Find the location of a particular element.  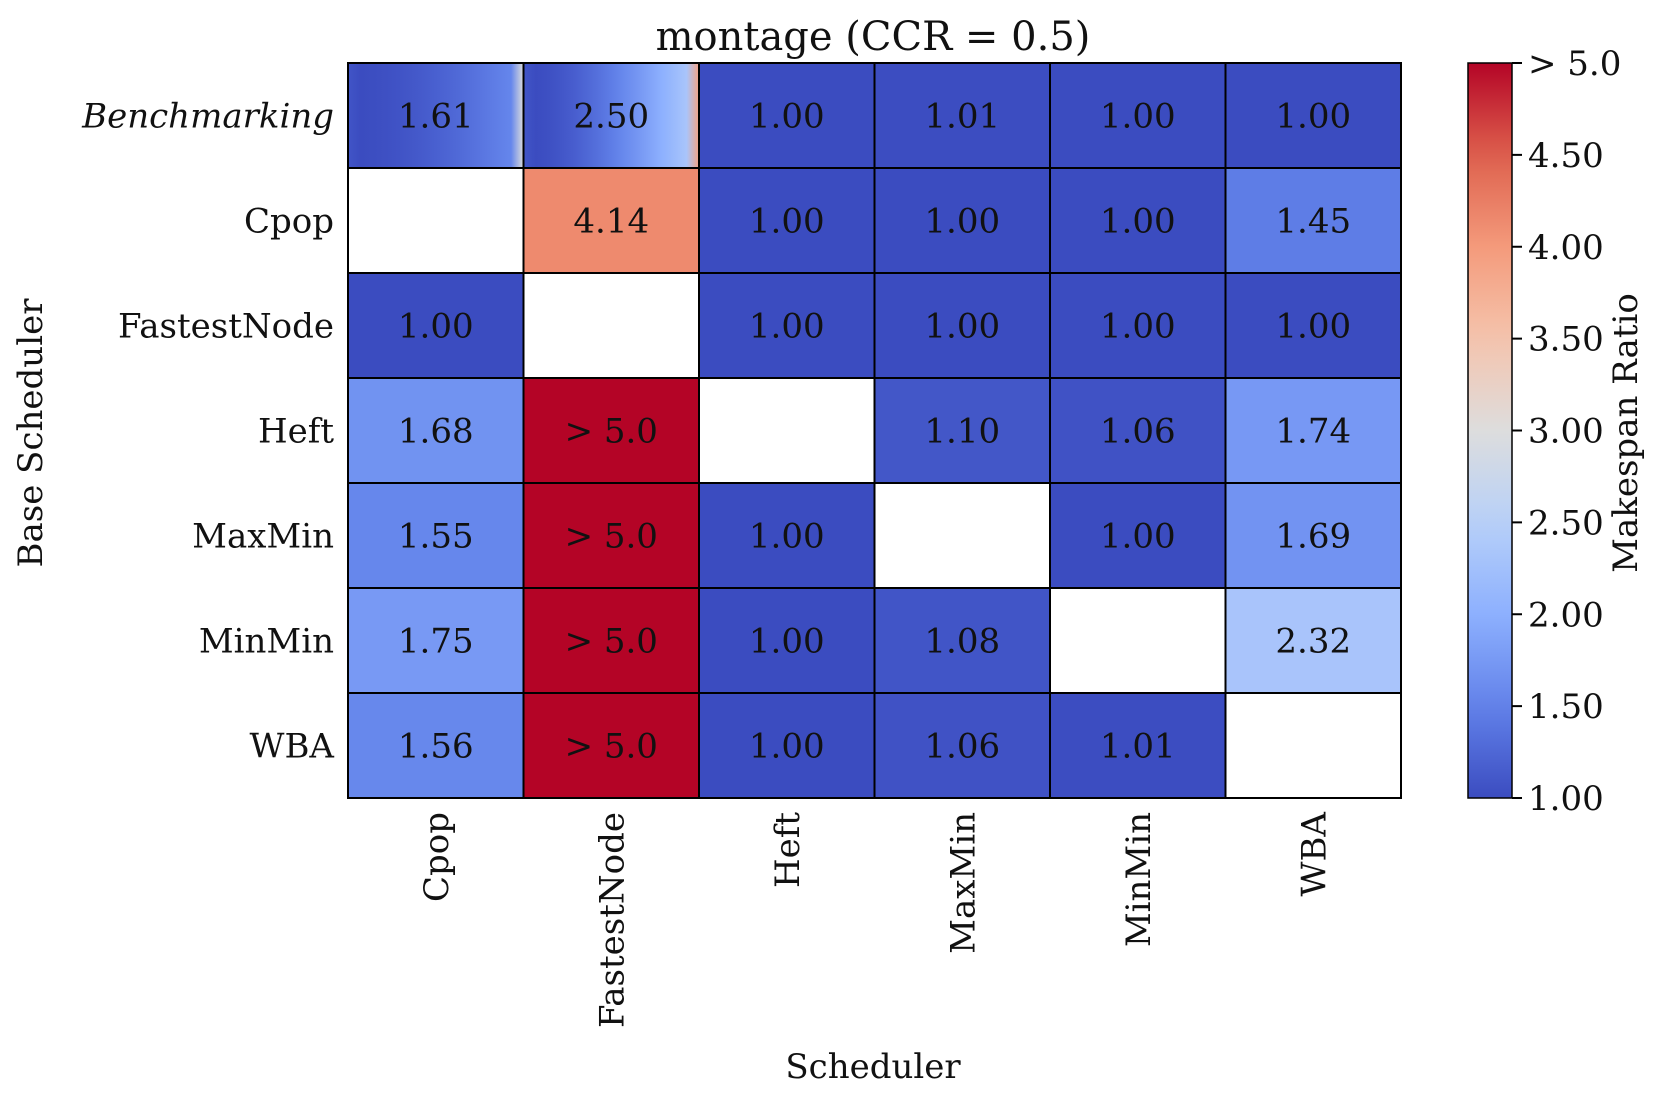

x-tick-label: Heft is located at coordinates (788, 850).